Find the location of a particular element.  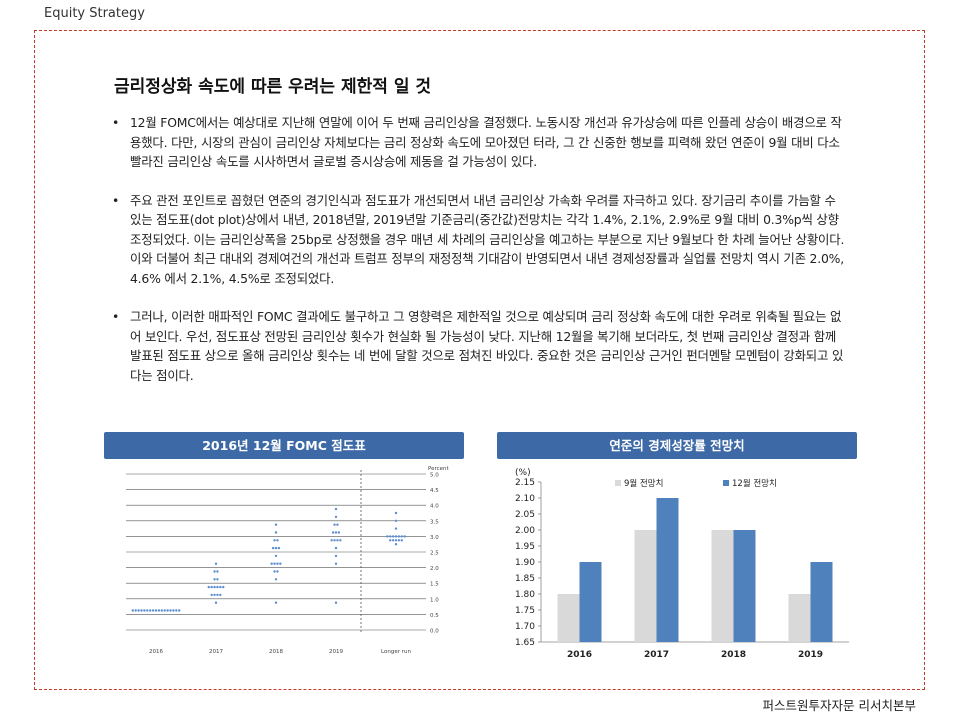

bar-chart-y-tick: 2.05 is located at coordinates (525, 515).